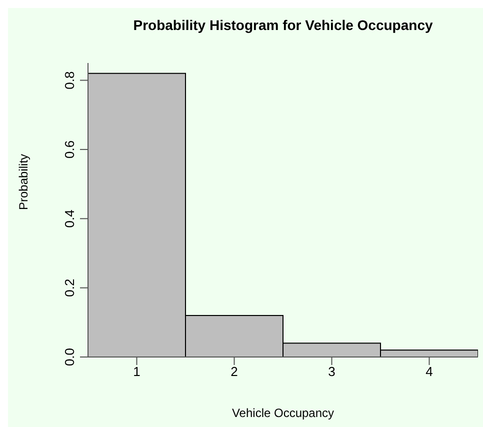 The width and height of the screenshot is (483, 427). What do you see at coordinates (69, 80) in the screenshot?
I see `y-tick-label: 0.8` at bounding box center [69, 80].